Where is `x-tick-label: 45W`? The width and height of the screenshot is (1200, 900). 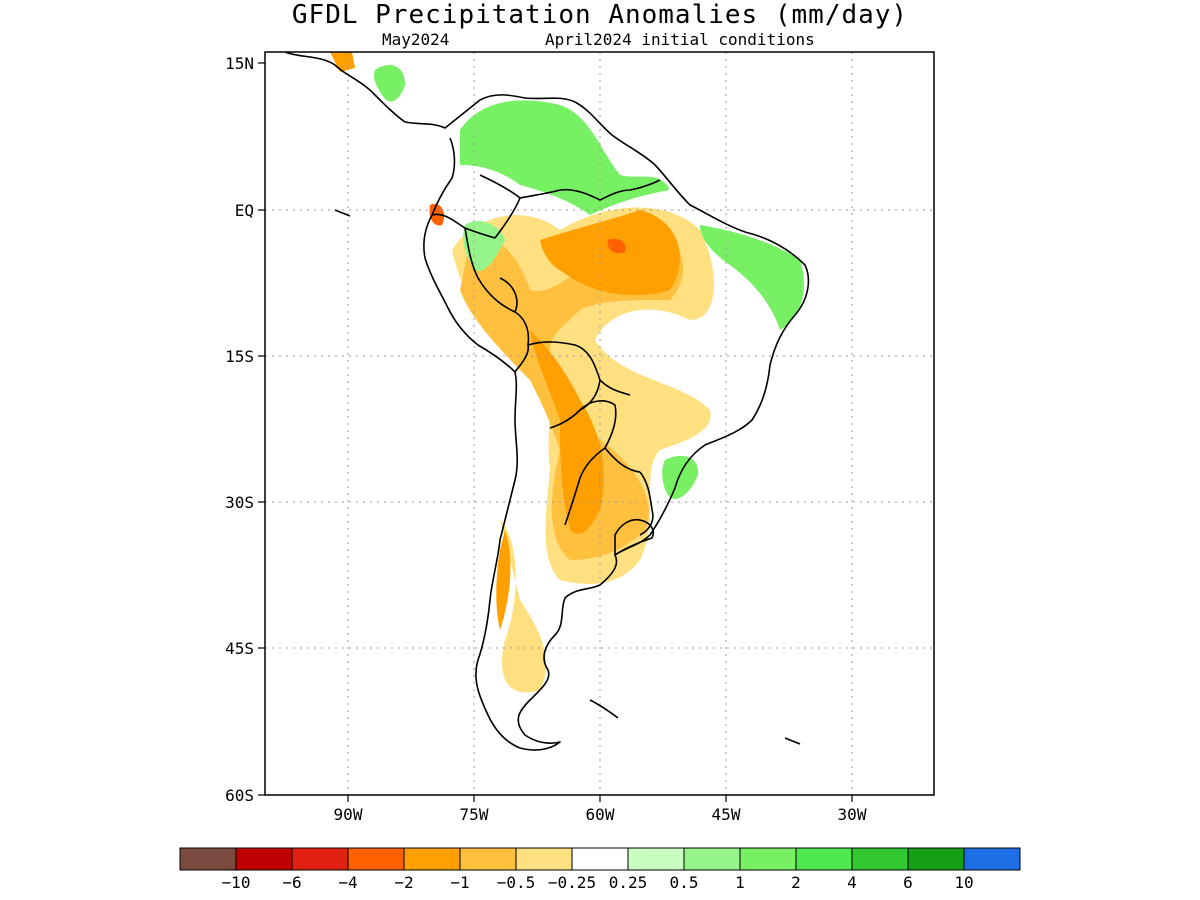 x-tick-label: 45W is located at coordinates (726, 814).